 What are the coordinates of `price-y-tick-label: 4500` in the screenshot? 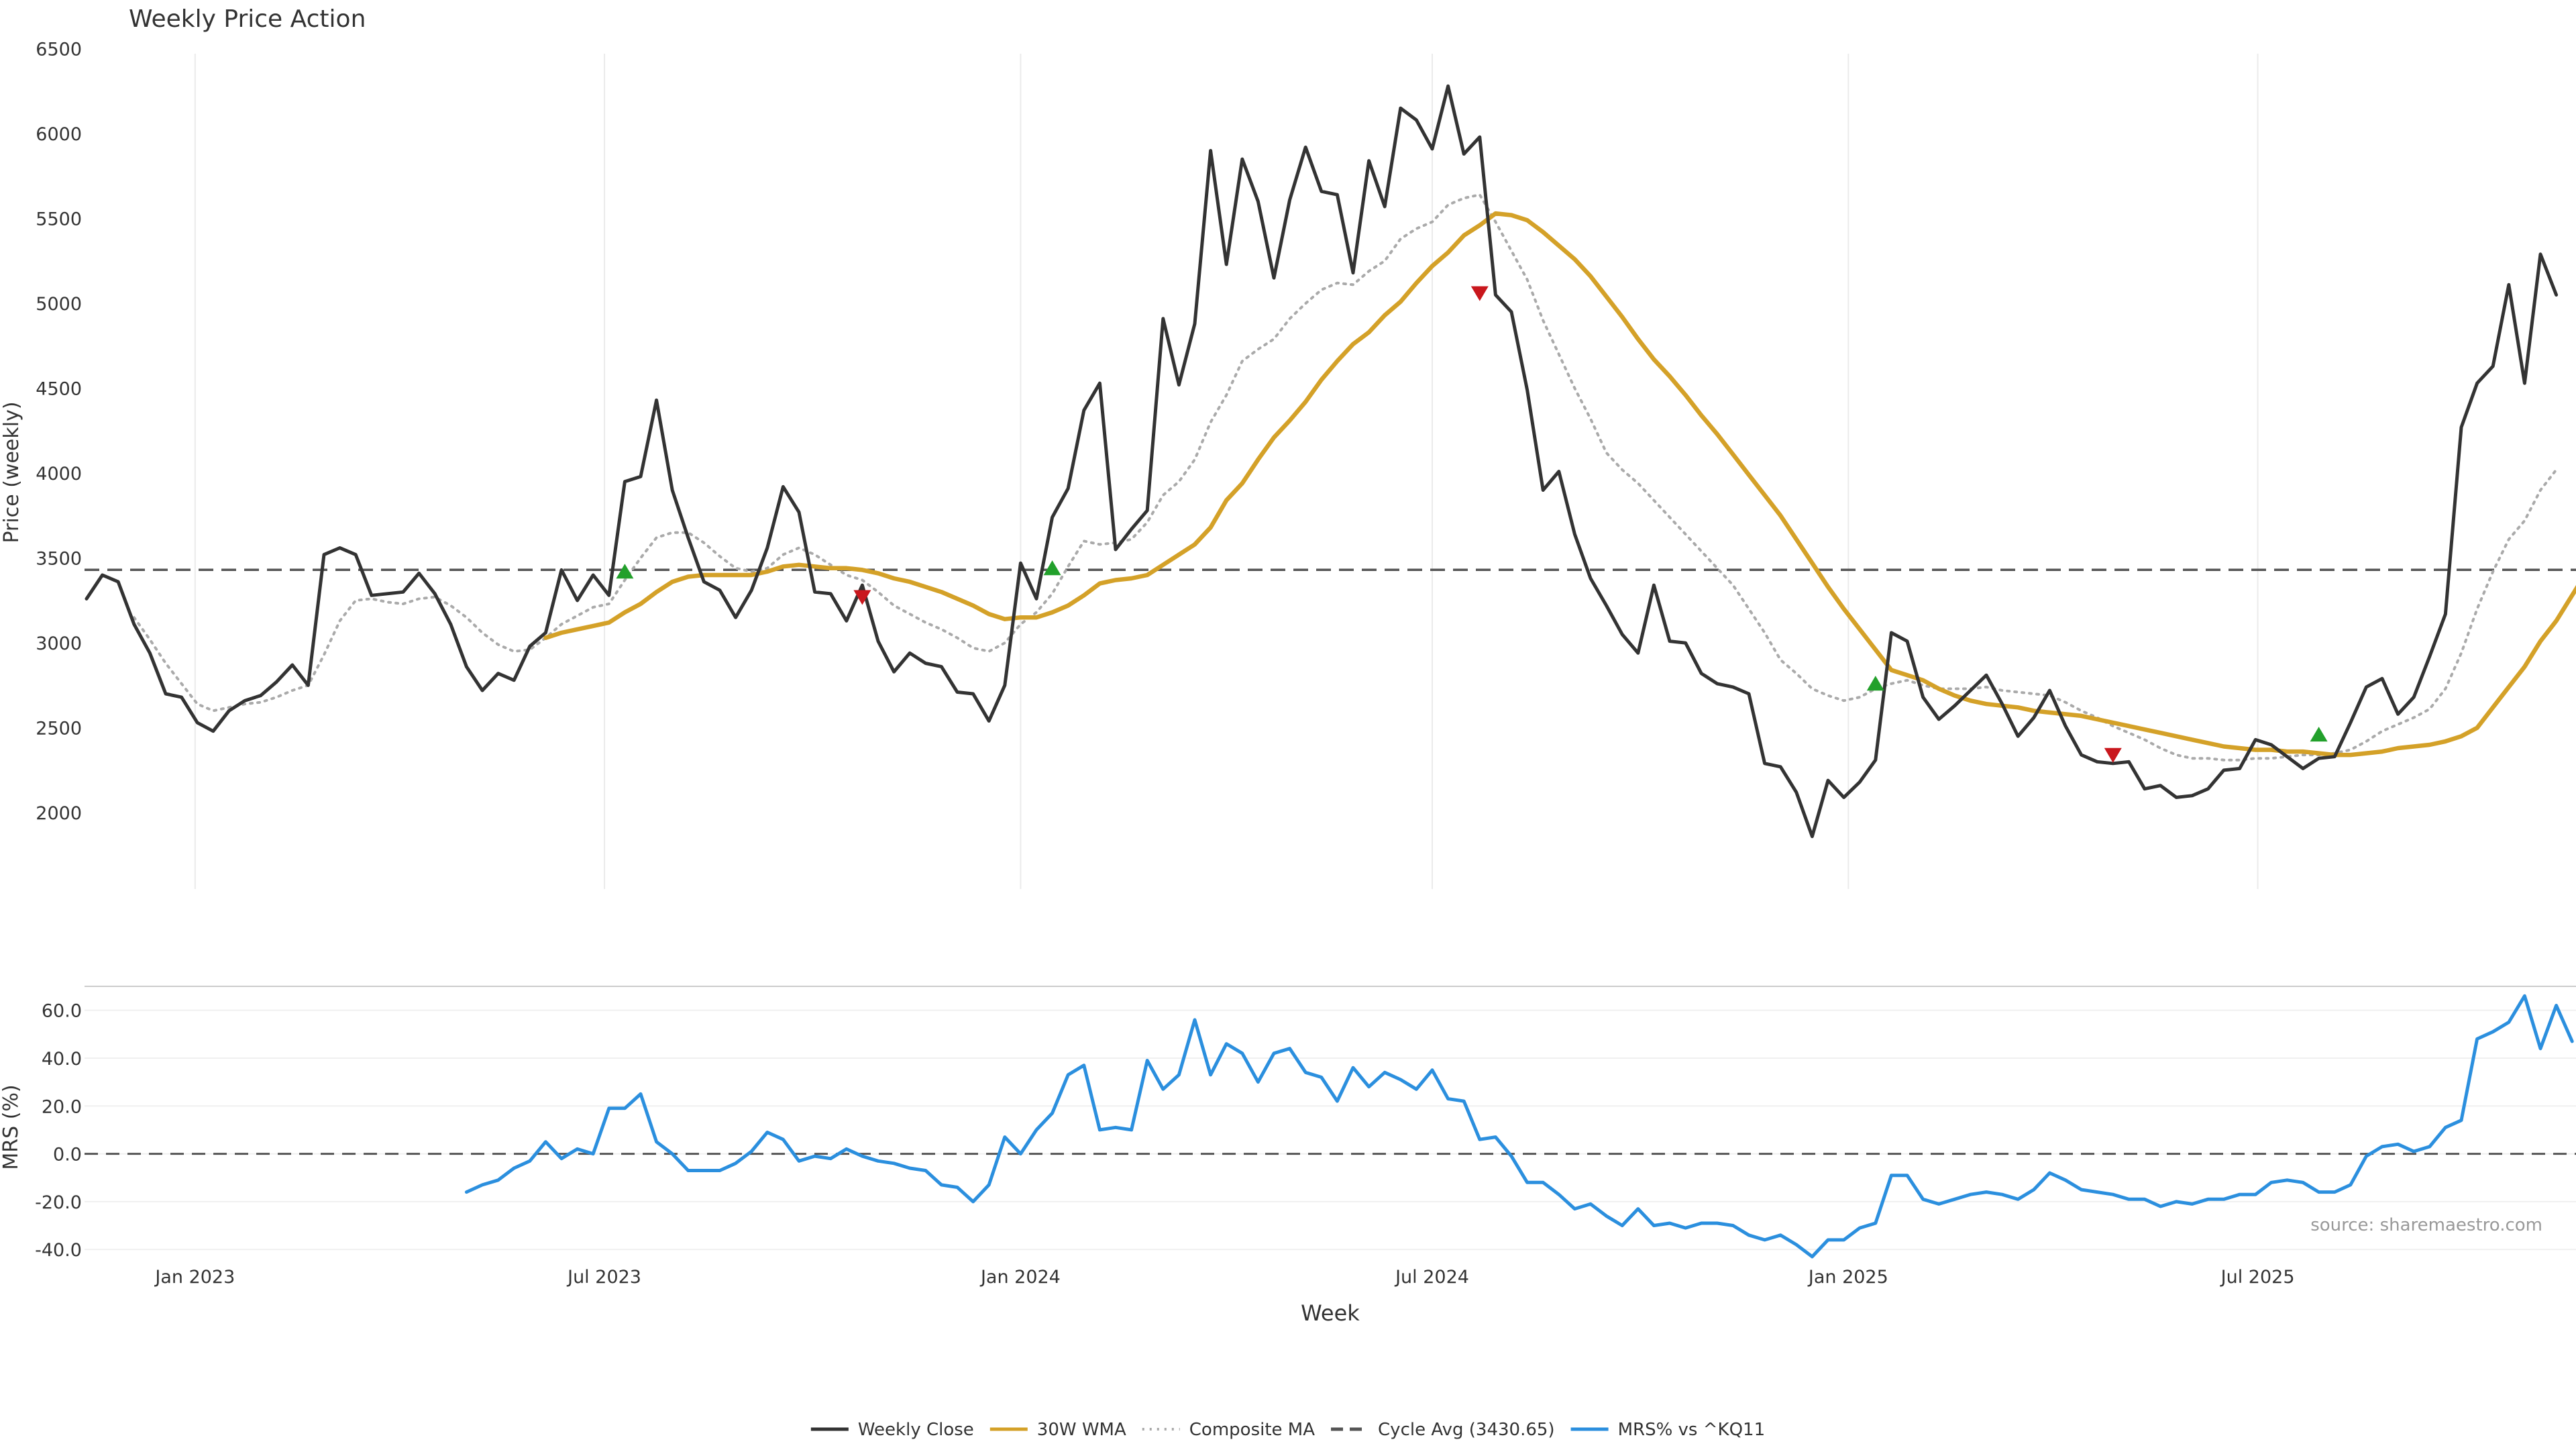 It's located at (59, 390).